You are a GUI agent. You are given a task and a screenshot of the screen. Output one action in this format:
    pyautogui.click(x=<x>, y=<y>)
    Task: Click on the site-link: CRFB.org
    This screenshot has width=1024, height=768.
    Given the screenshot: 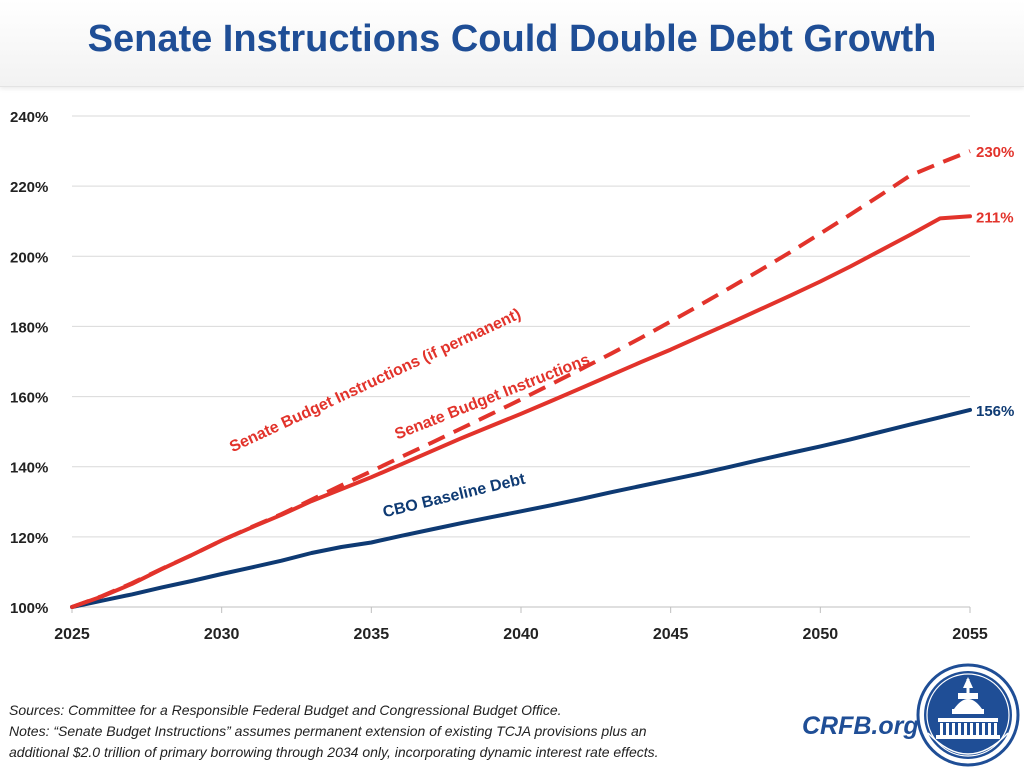 What is the action you would take?
    pyautogui.click(x=860, y=726)
    